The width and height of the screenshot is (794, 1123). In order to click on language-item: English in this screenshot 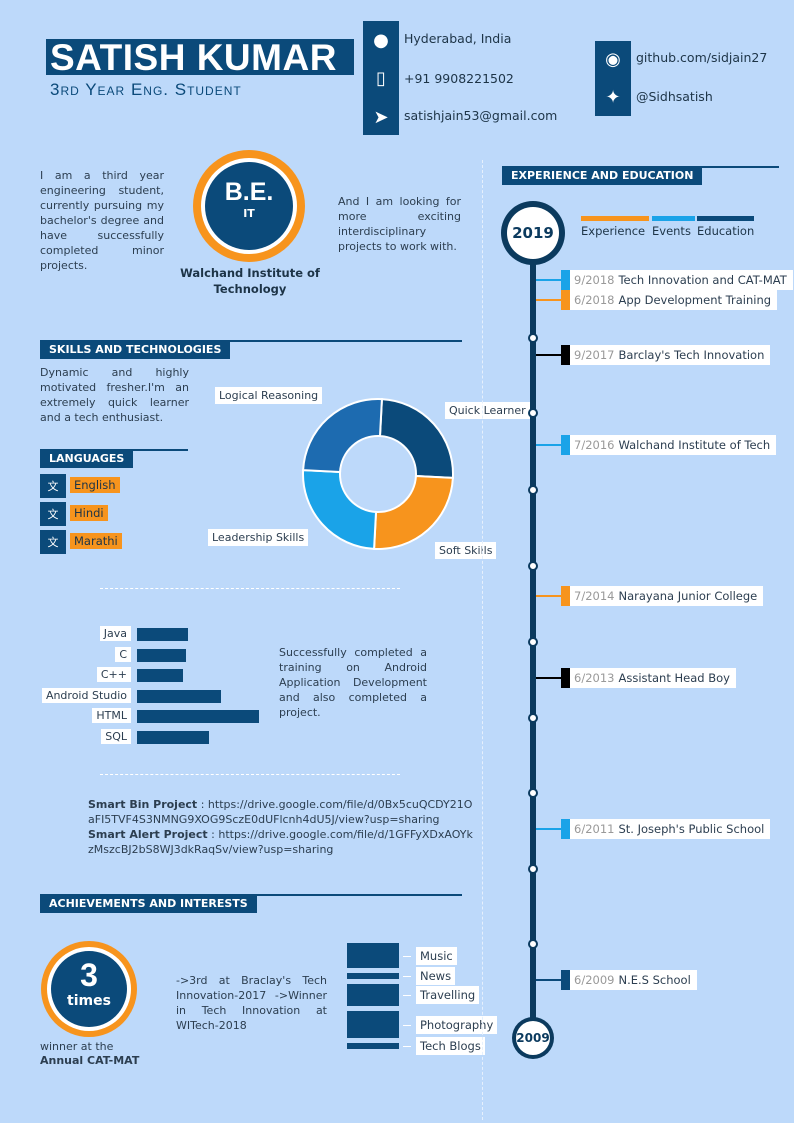, I will do `click(95, 485)`.